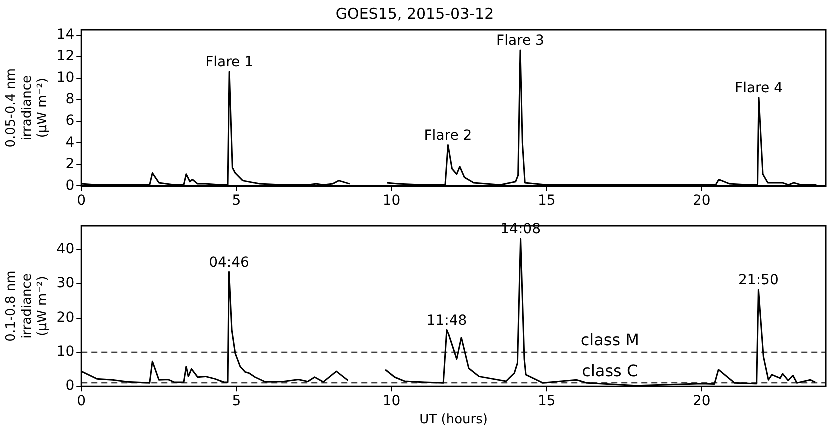 The width and height of the screenshot is (827, 428). What do you see at coordinates (415, 13) in the screenshot?
I see `chart-title: GOES15, 2015-03-12` at bounding box center [415, 13].